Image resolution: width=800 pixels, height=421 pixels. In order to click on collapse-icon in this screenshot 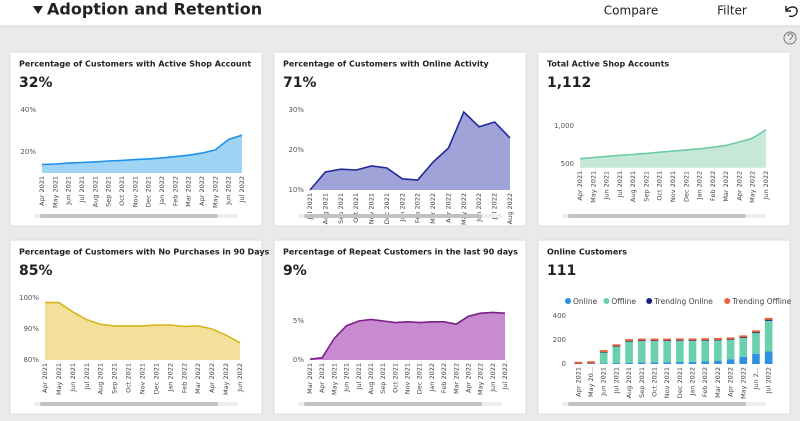, I will do `click(38, 10)`.